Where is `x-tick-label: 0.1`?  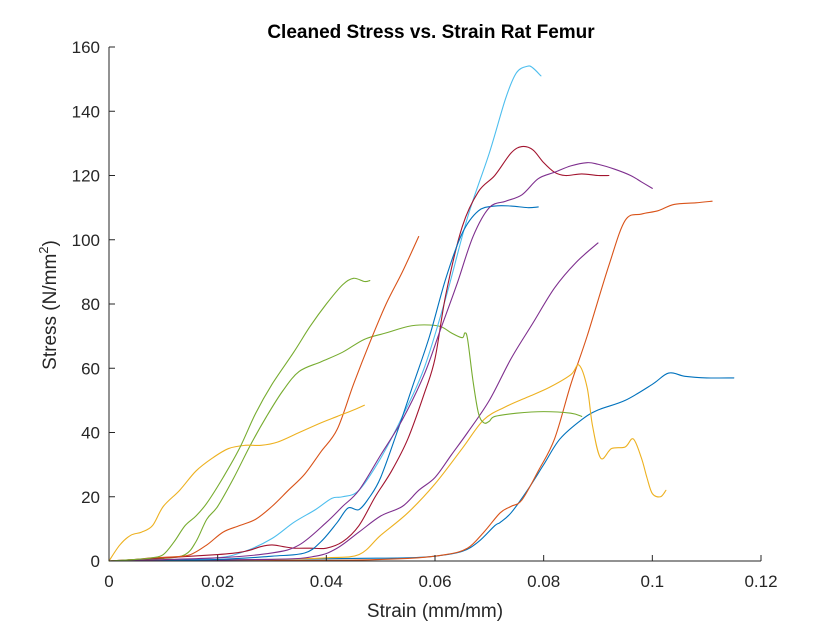
x-tick-label: 0.1 is located at coordinates (653, 581).